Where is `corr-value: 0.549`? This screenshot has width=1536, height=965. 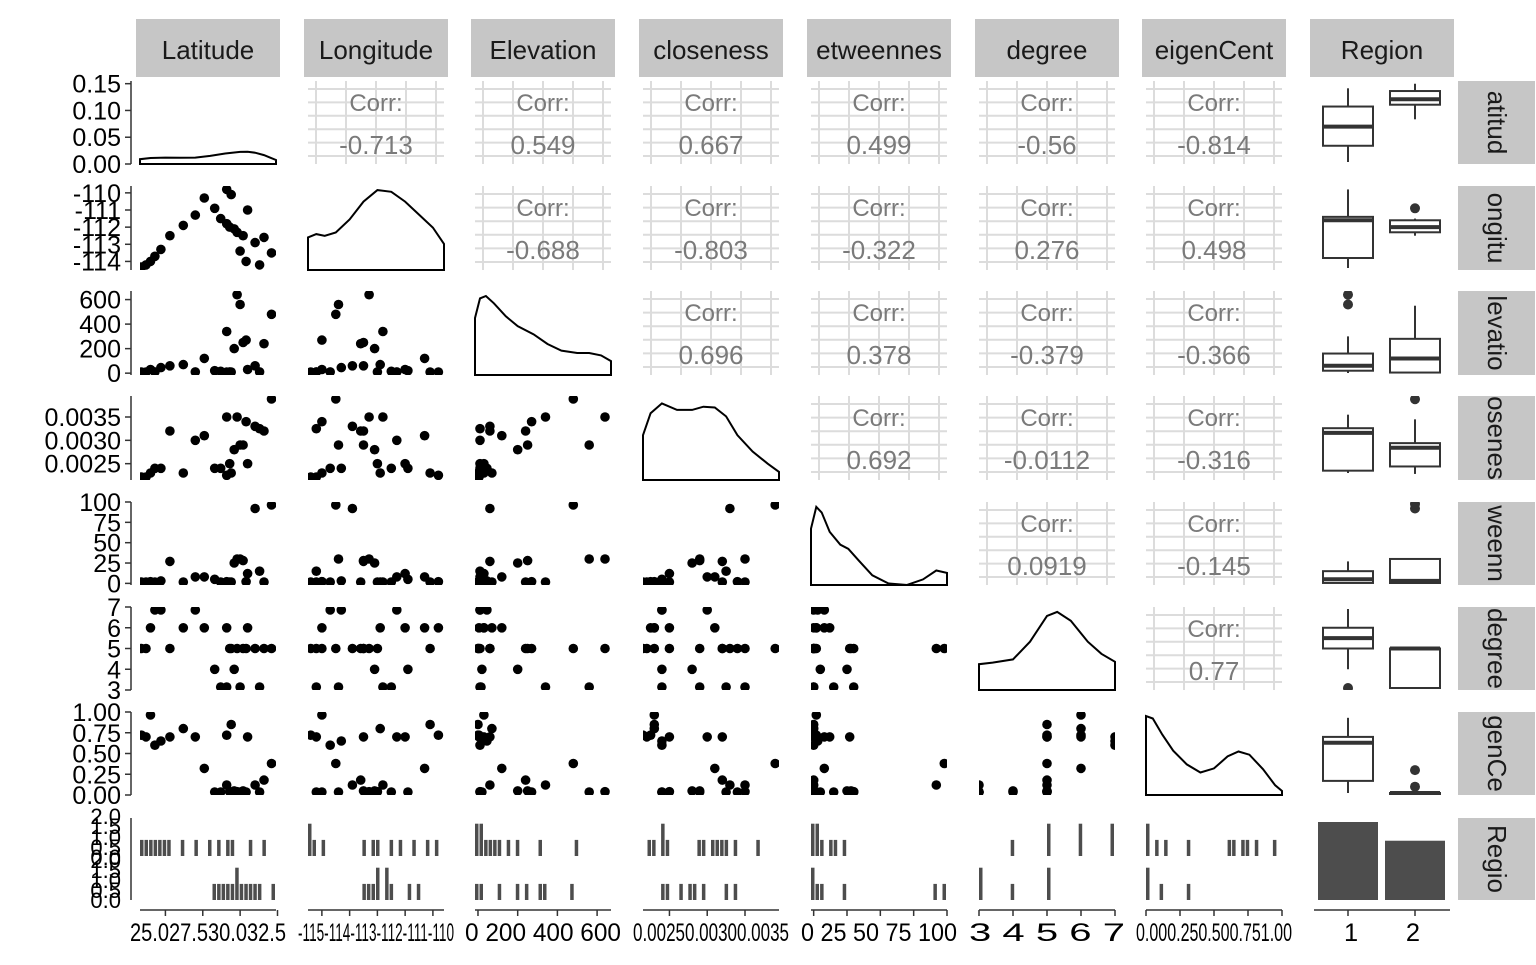
corr-value: 0.549 is located at coordinates (542, 145).